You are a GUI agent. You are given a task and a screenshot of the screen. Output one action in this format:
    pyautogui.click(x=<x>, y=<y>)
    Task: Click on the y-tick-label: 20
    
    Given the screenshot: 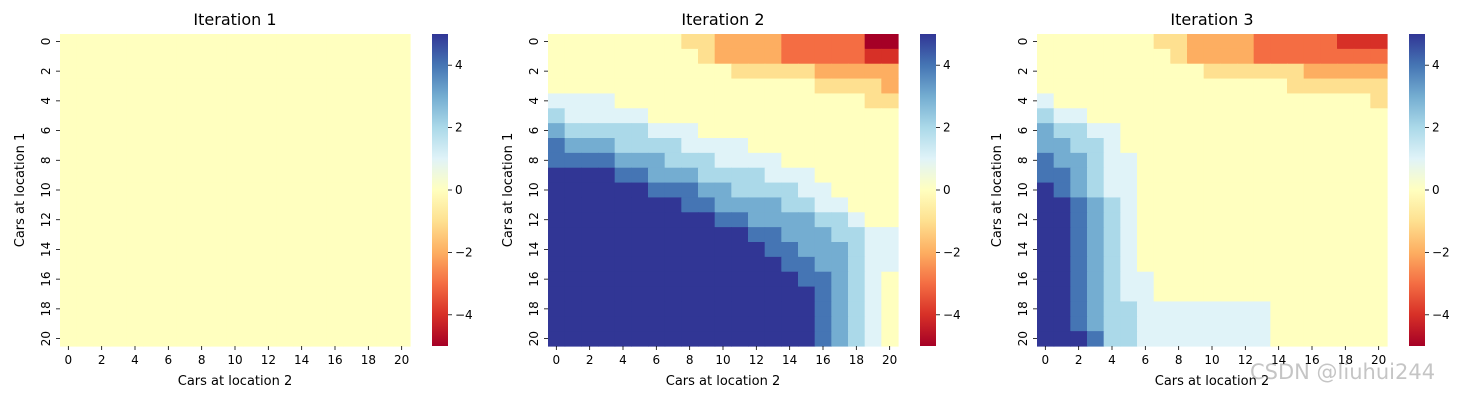 What is the action you would take?
    pyautogui.click(x=534, y=338)
    